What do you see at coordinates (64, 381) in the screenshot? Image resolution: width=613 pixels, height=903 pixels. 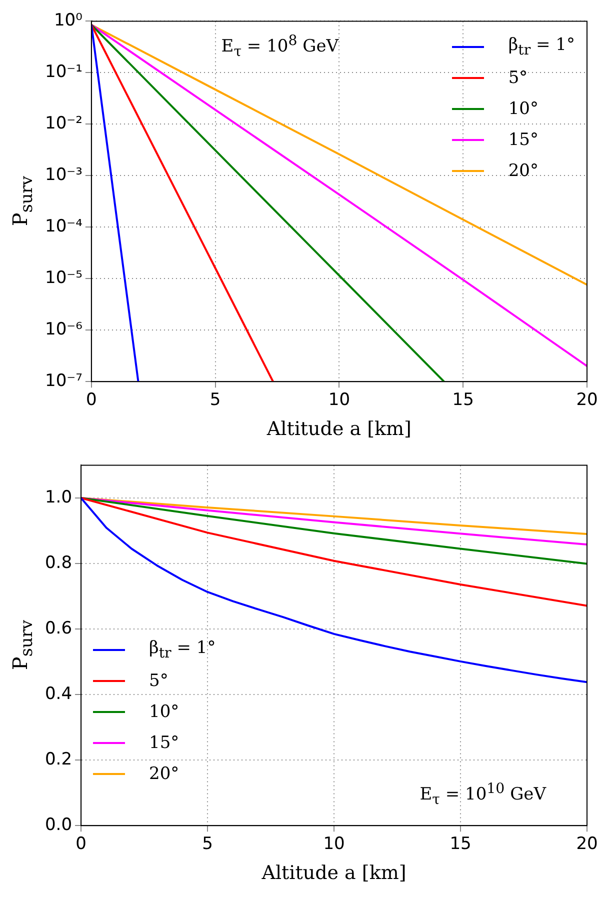 I see `y-tick-label: 10⁻⁷` at bounding box center [64, 381].